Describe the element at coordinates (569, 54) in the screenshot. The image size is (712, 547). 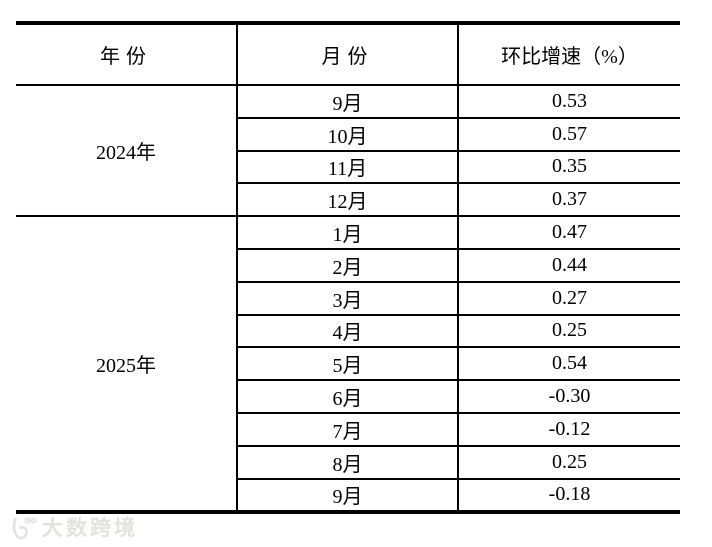
I see `col-header-growth: 环比增速（%）` at that location.